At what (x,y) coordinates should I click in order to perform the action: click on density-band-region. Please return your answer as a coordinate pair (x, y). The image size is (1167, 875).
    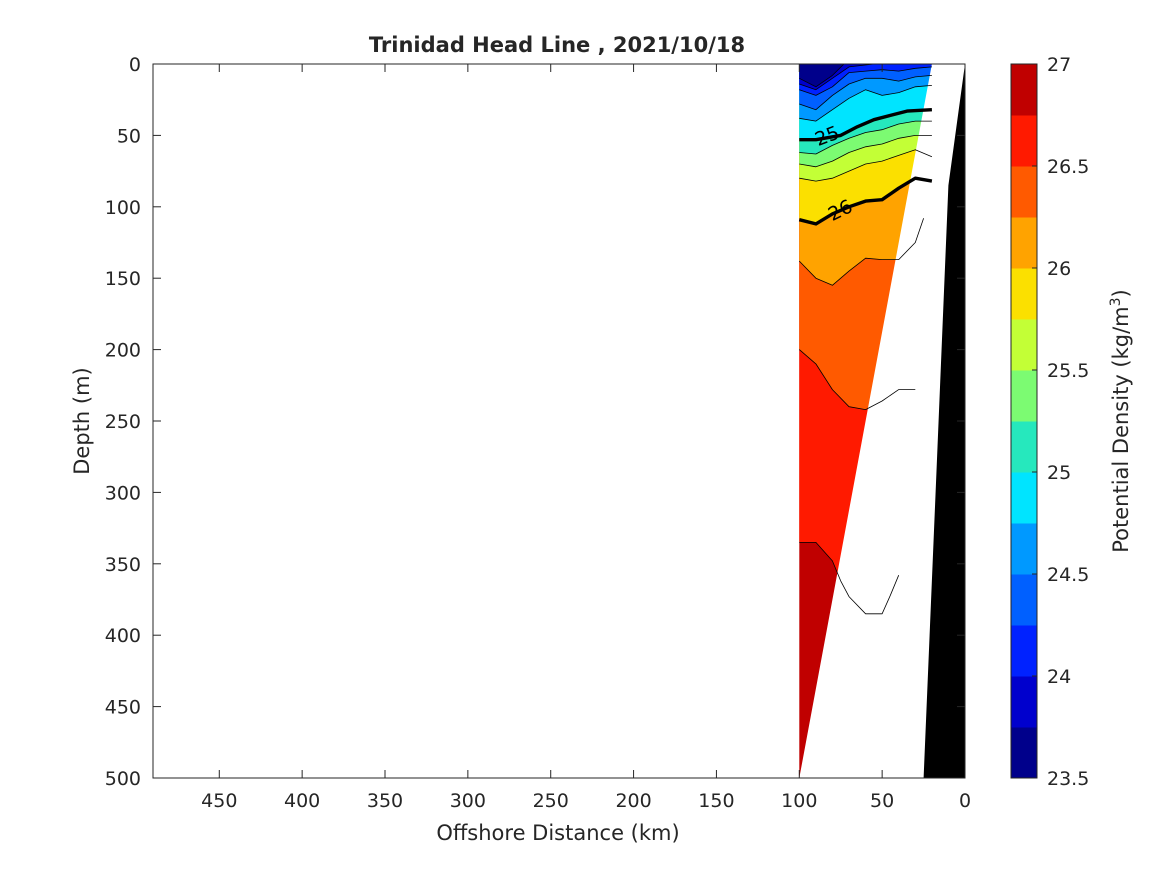
    Looking at the image, I should click on (821, 75).